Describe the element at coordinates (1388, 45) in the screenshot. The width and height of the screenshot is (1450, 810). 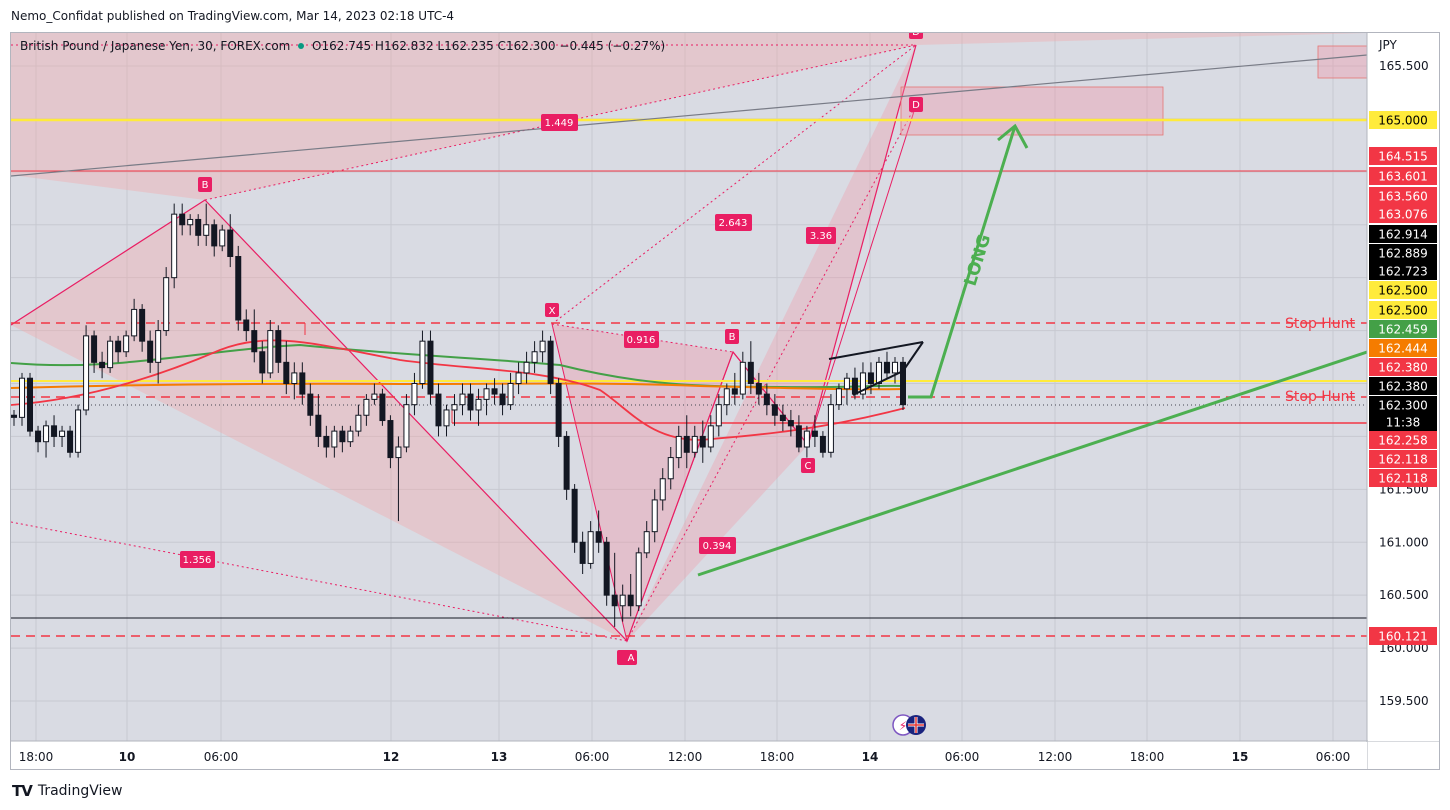
I see `currency-label: JPY` at that location.